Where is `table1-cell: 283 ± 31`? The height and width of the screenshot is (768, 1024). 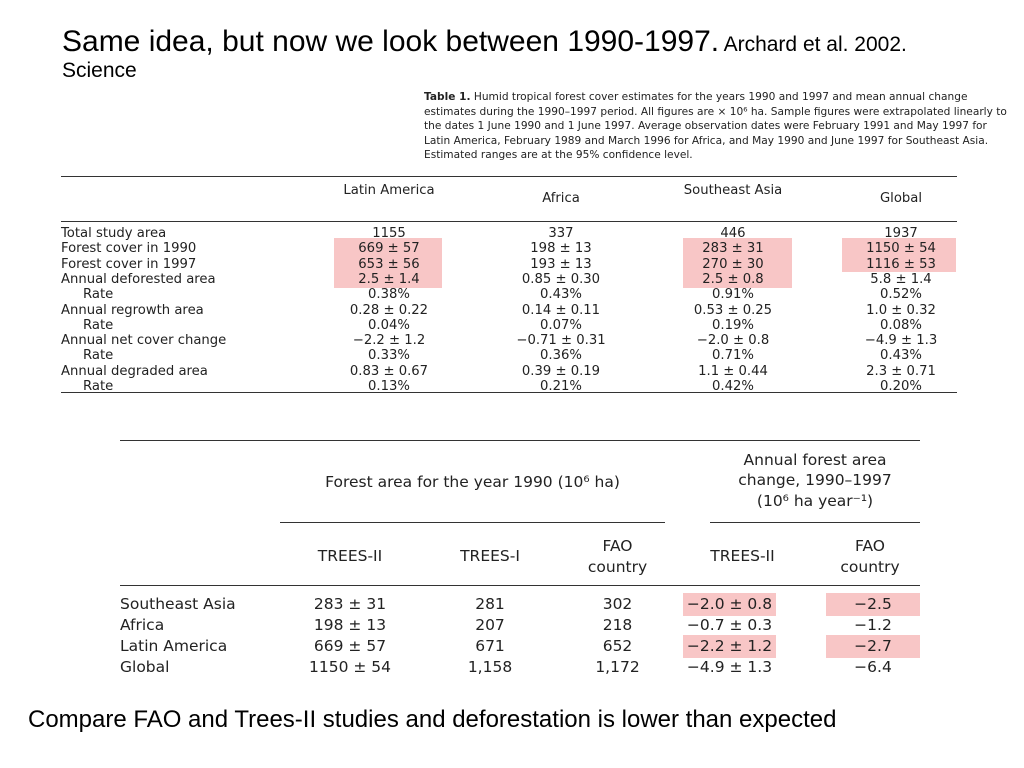
table1-cell: 283 ± 31 is located at coordinates (733, 249).